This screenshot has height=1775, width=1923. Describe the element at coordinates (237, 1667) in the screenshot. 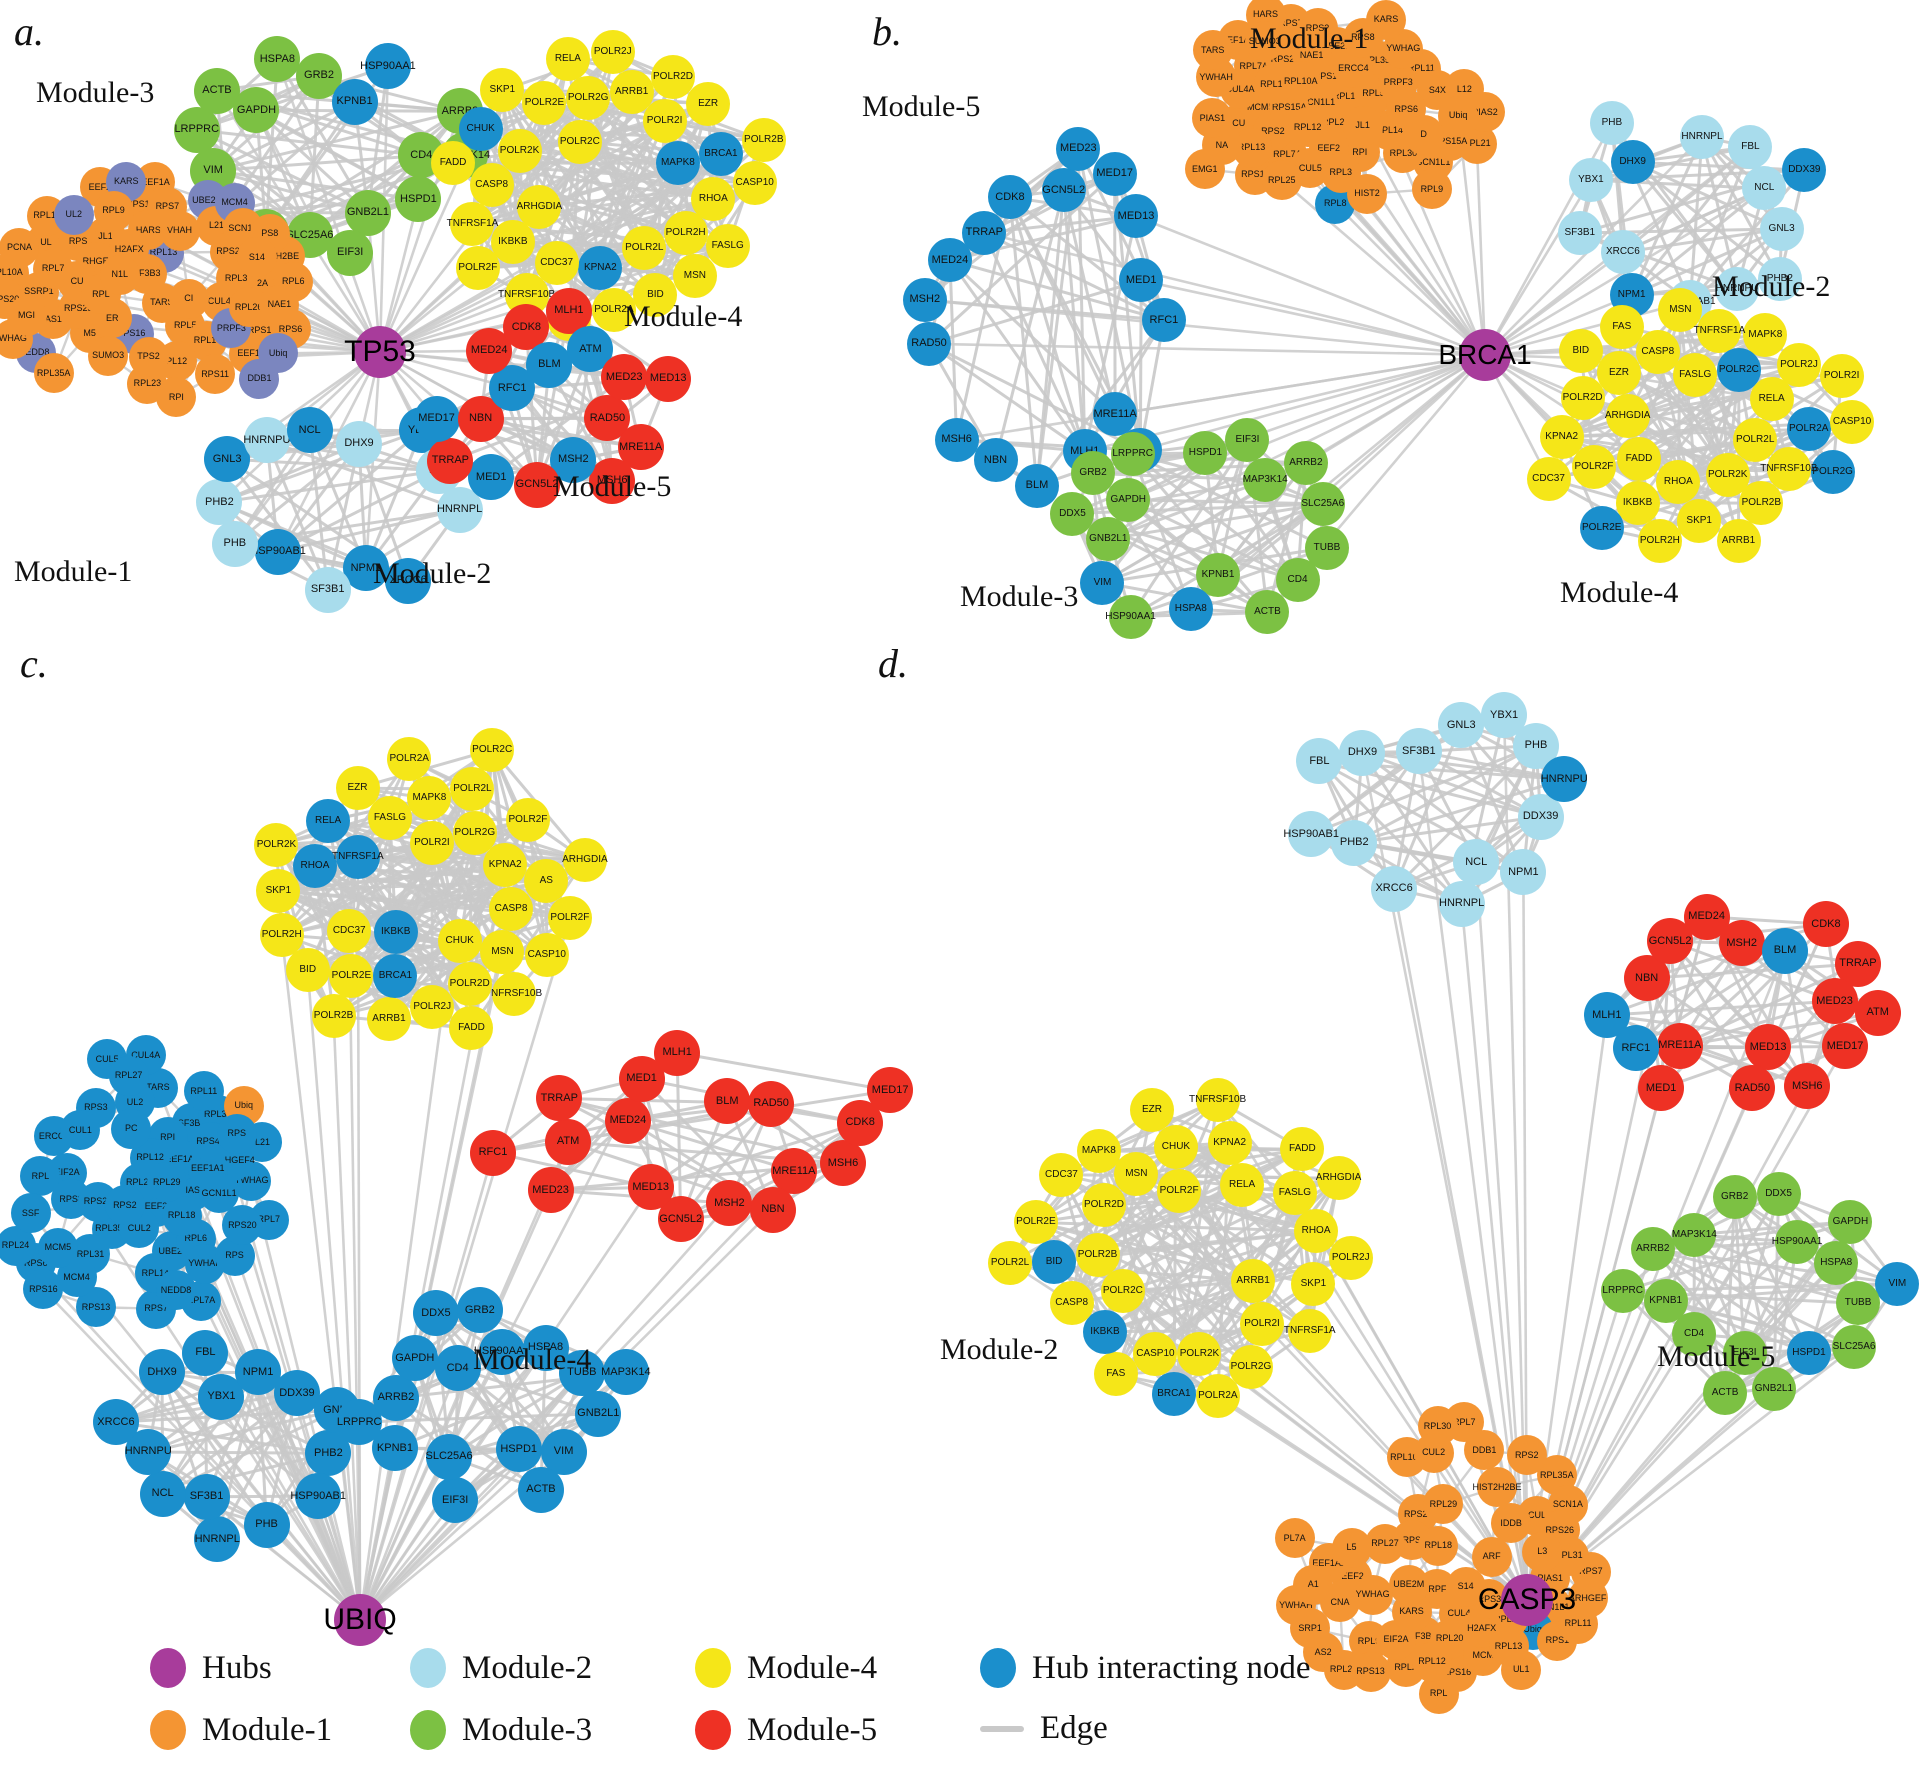

I see `legend-label: Hubs` at that location.